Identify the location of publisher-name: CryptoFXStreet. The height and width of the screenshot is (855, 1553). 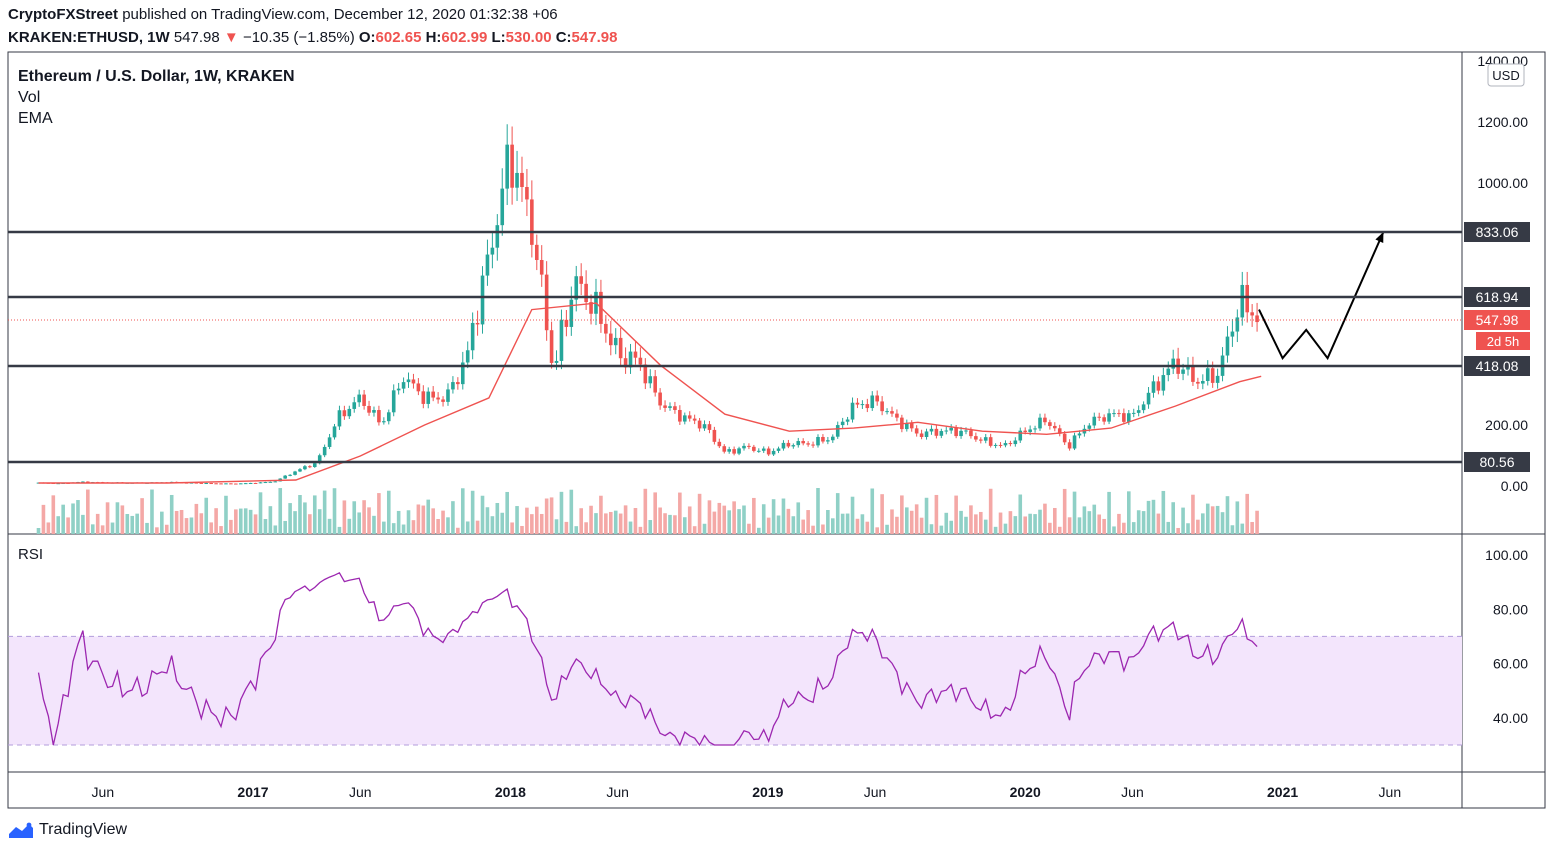
(63, 14).